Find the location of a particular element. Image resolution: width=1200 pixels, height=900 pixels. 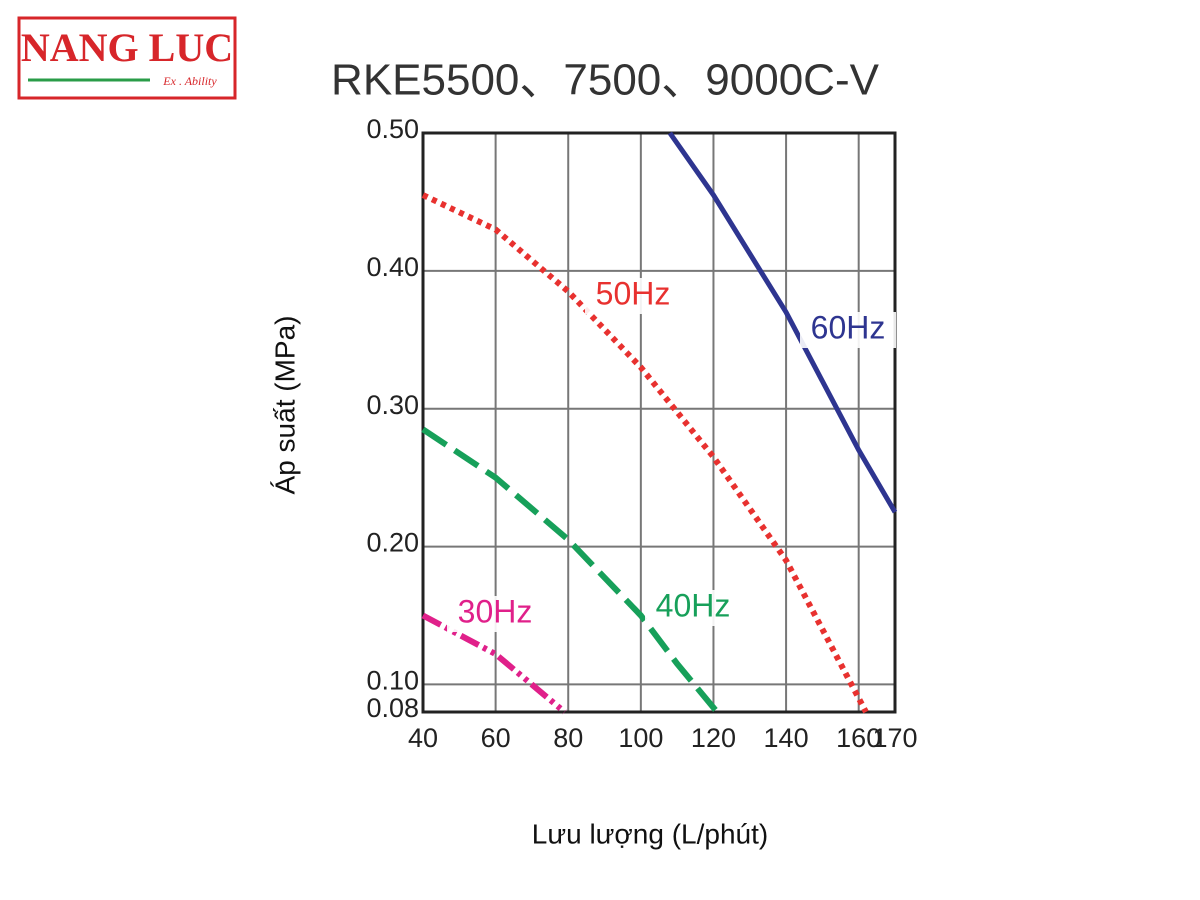

series-label: 40Hz is located at coordinates (693, 605).